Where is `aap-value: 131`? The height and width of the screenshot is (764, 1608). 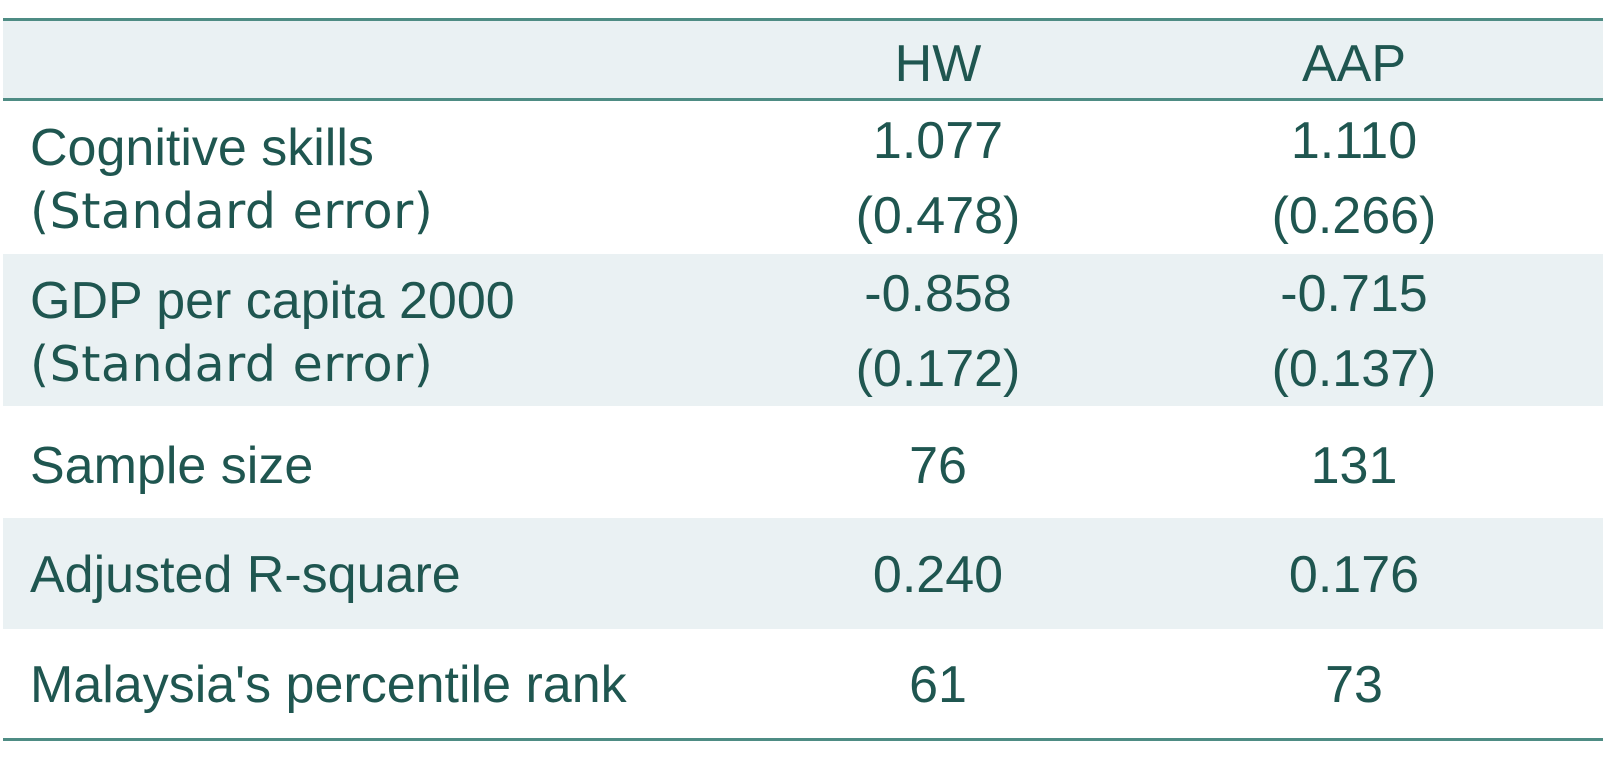
aap-value: 131 is located at coordinates (1354, 466).